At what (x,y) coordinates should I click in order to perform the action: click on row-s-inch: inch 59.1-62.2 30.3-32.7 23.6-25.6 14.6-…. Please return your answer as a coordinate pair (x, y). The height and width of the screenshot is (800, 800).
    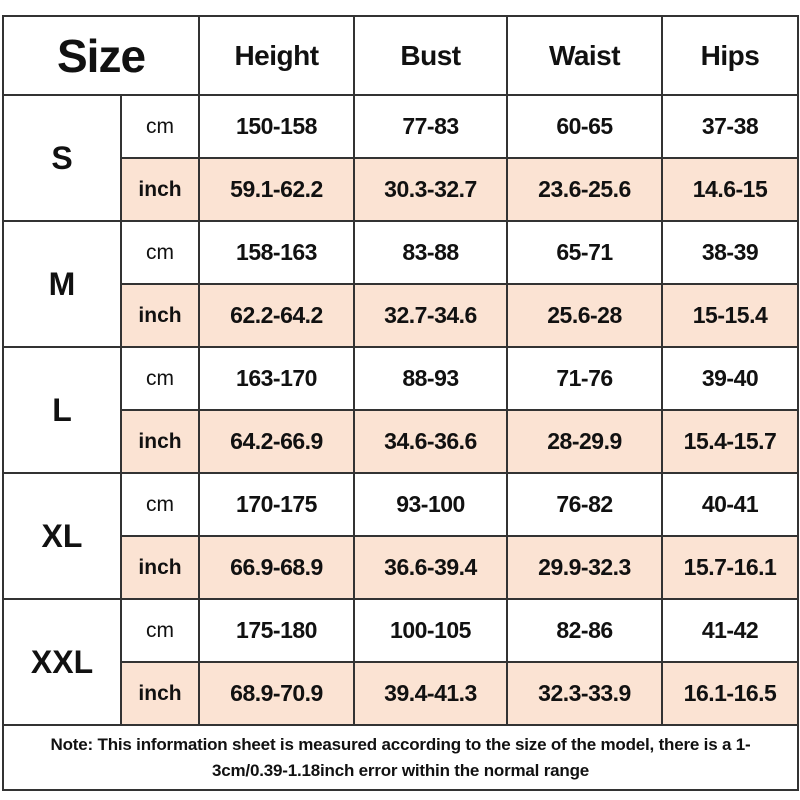
    Looking at the image, I should click on (401, 189).